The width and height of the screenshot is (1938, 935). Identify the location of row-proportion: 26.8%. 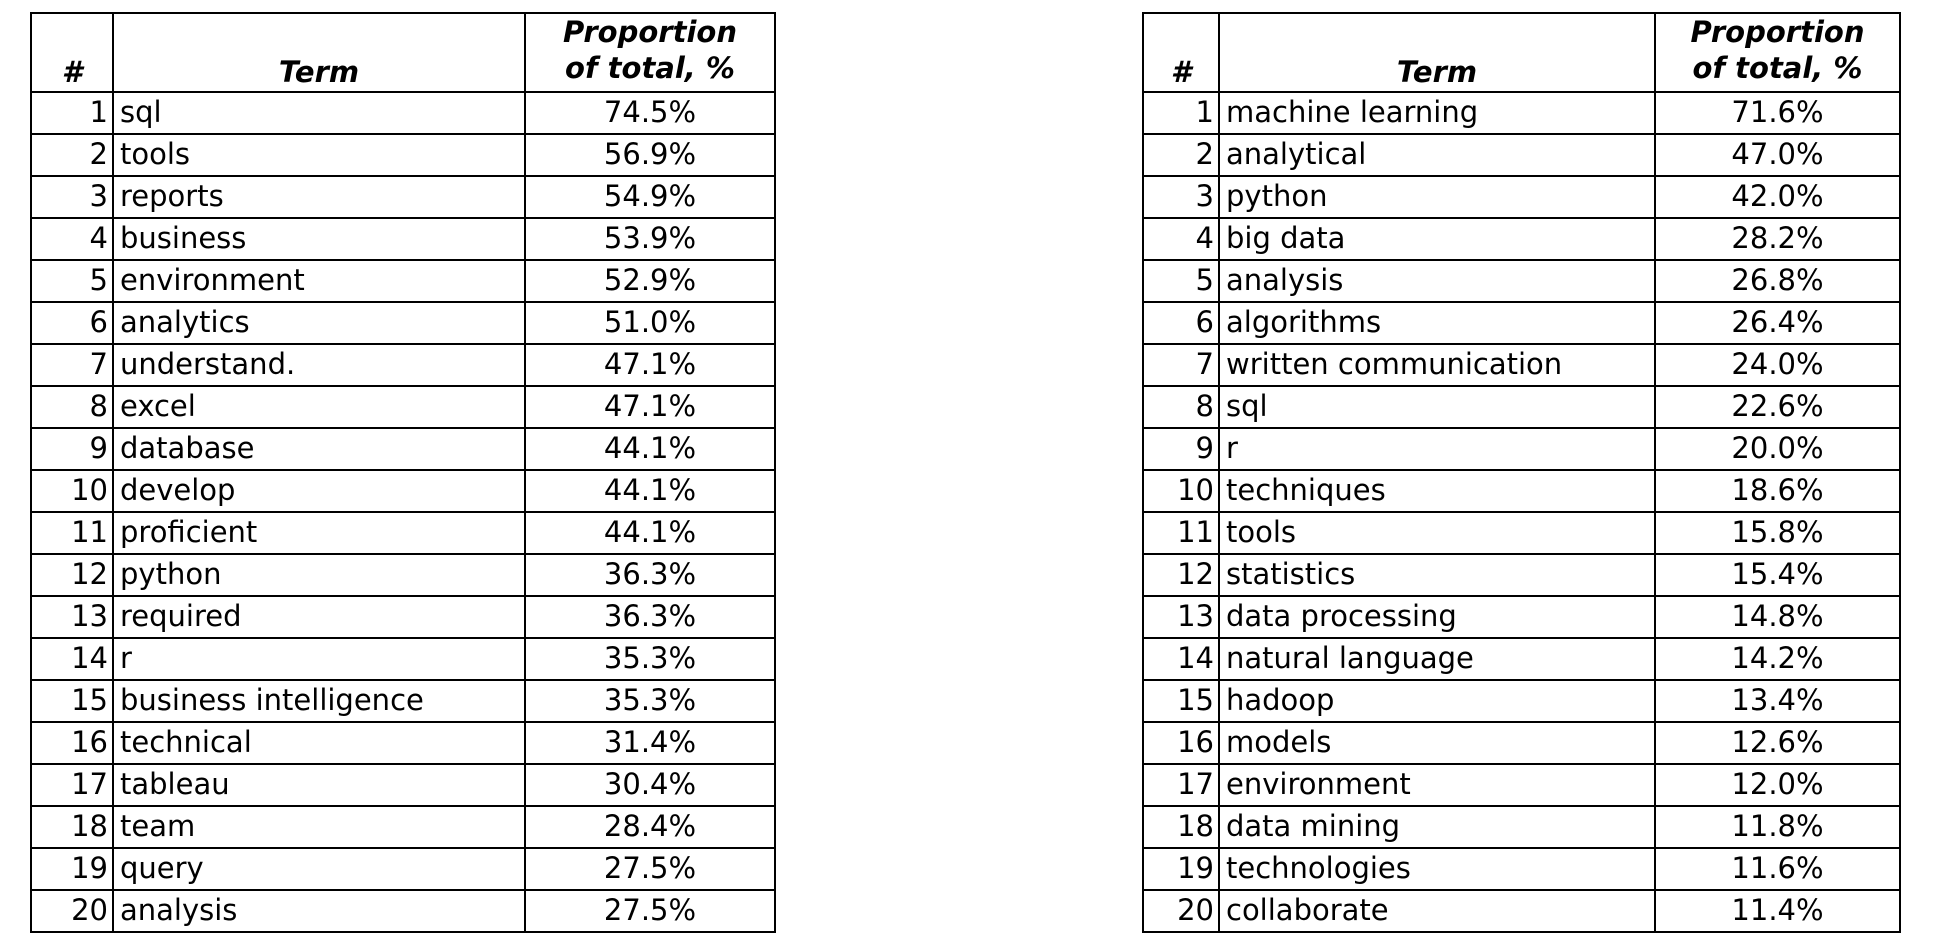
(1777, 280).